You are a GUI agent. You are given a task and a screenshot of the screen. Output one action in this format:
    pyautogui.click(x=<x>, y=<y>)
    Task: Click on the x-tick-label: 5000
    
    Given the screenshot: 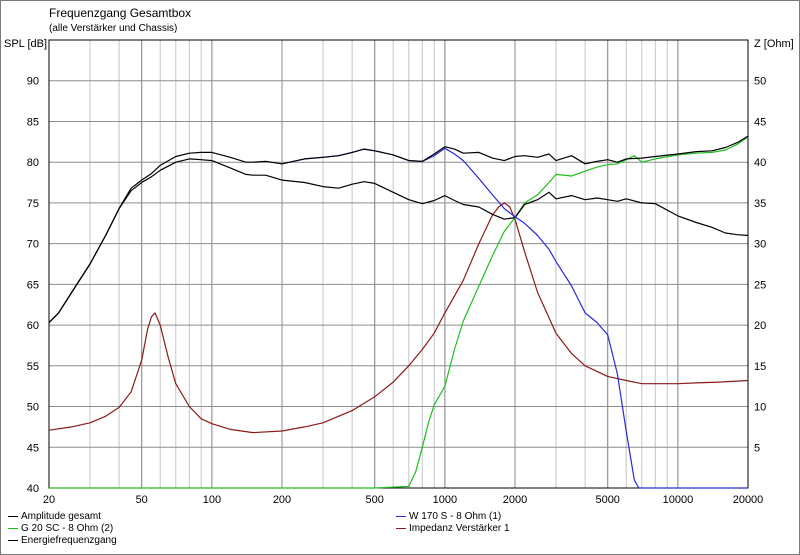 What is the action you would take?
    pyautogui.click(x=607, y=500)
    